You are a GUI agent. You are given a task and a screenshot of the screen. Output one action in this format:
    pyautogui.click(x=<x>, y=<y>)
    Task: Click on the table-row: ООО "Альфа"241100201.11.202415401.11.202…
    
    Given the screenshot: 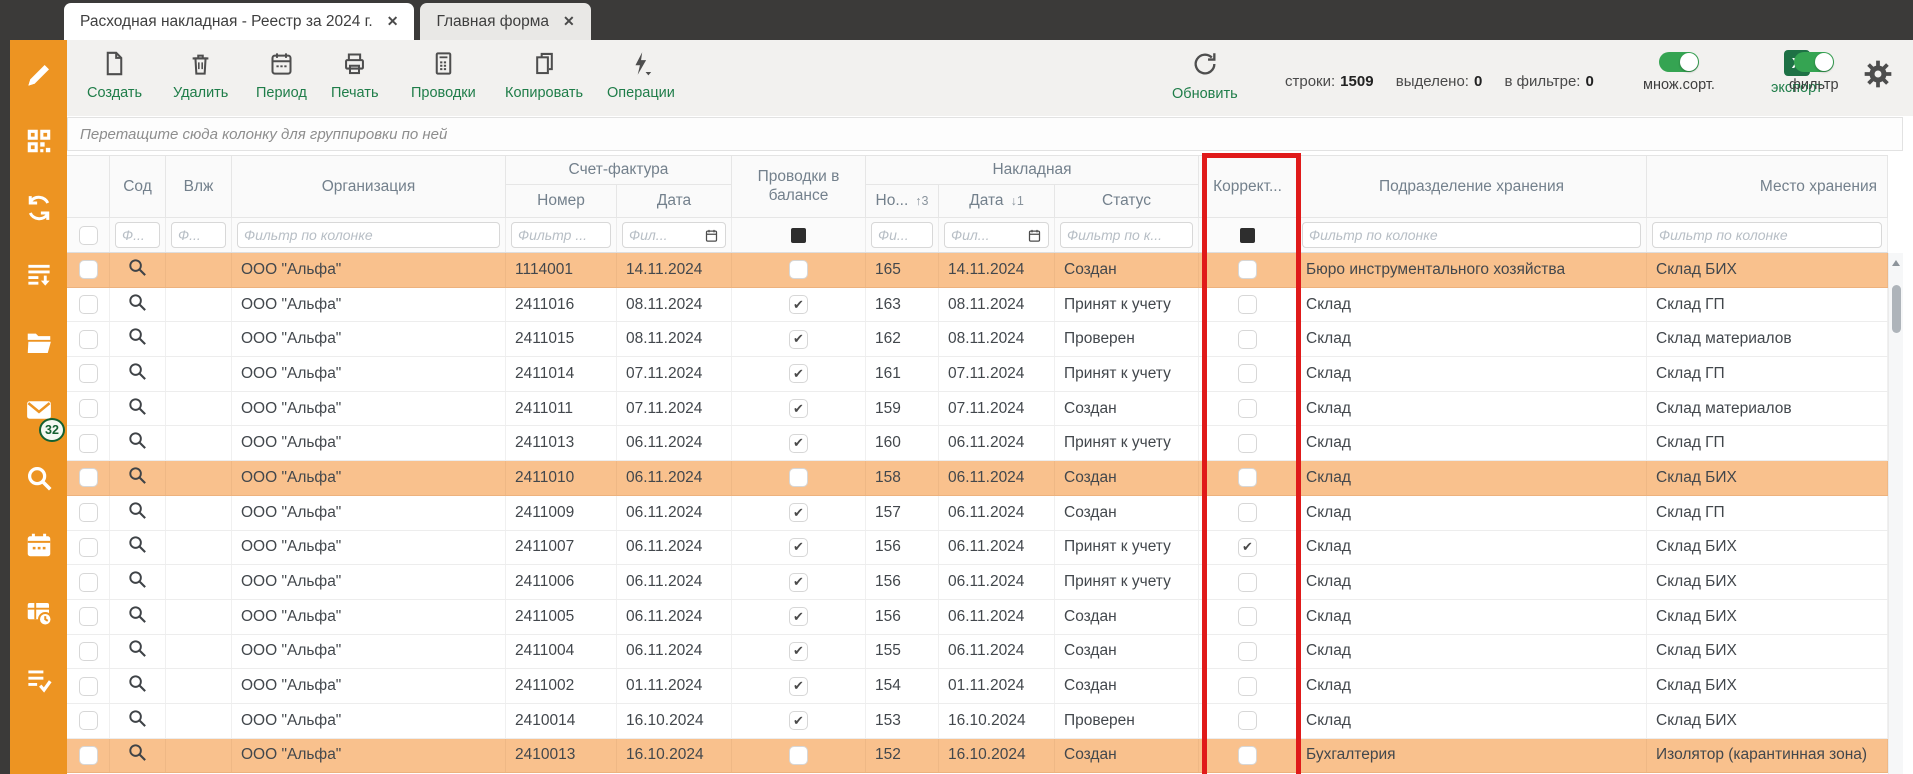 What is the action you would take?
    pyautogui.click(x=977, y=686)
    